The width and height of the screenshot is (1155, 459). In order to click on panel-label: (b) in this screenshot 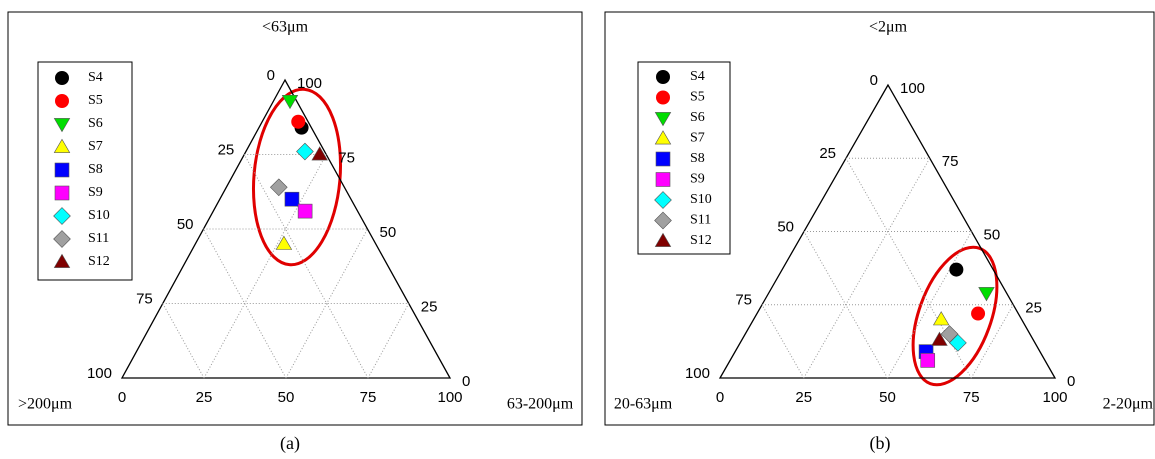, I will do `click(880, 443)`.